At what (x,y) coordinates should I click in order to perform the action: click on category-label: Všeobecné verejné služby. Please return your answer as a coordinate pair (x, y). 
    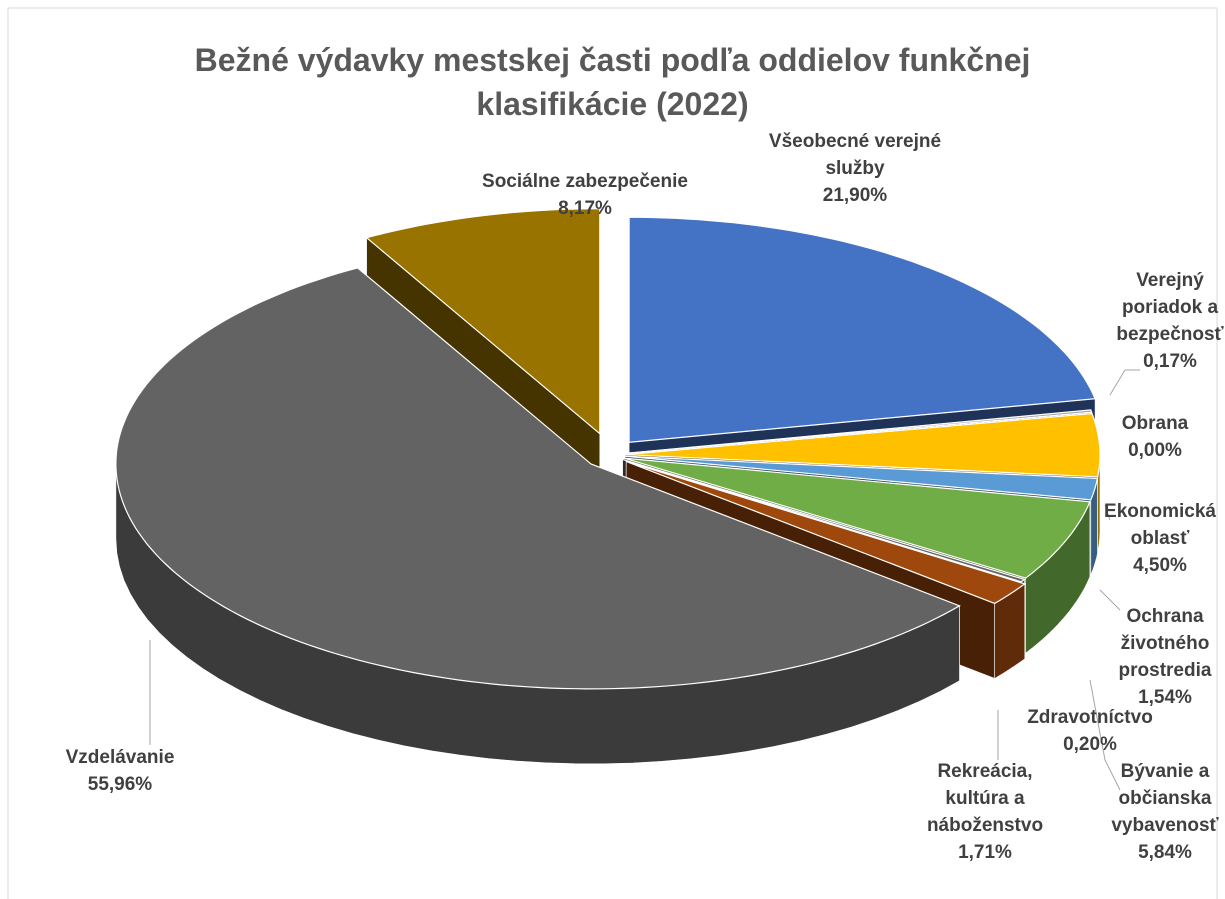
    Looking at the image, I should click on (855, 155).